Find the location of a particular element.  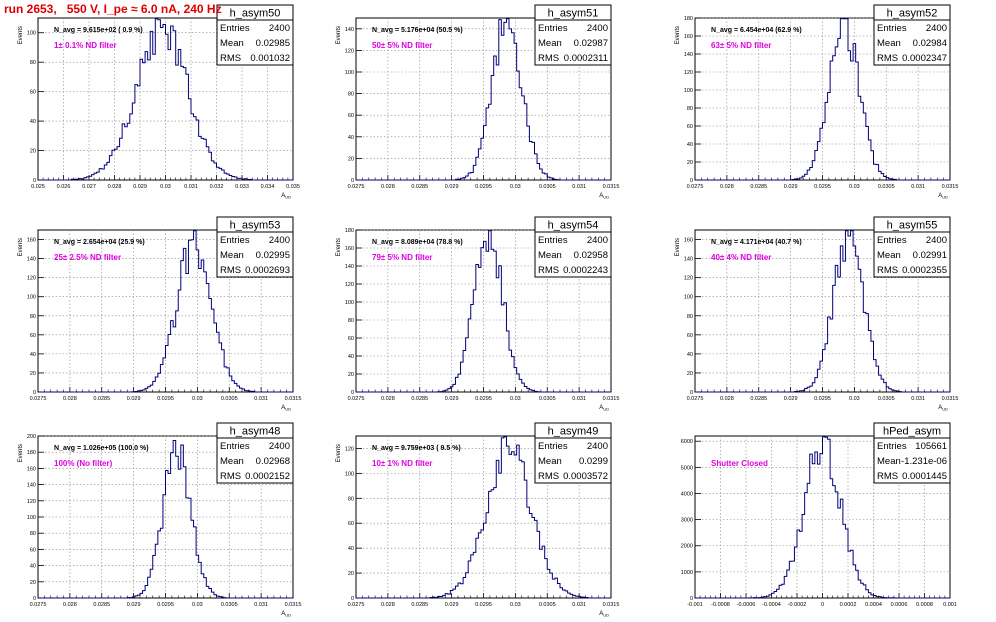

stats-value: 105661 is located at coordinates (931, 446).